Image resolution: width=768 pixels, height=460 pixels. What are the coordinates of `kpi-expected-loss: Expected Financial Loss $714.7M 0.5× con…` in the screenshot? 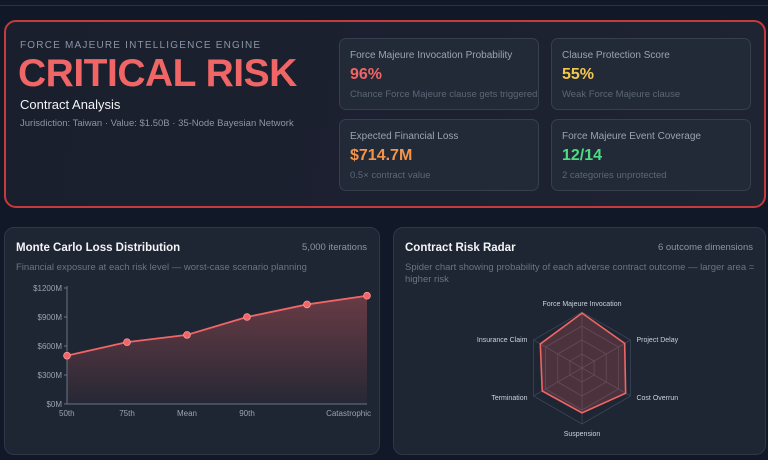 It's located at (439, 155).